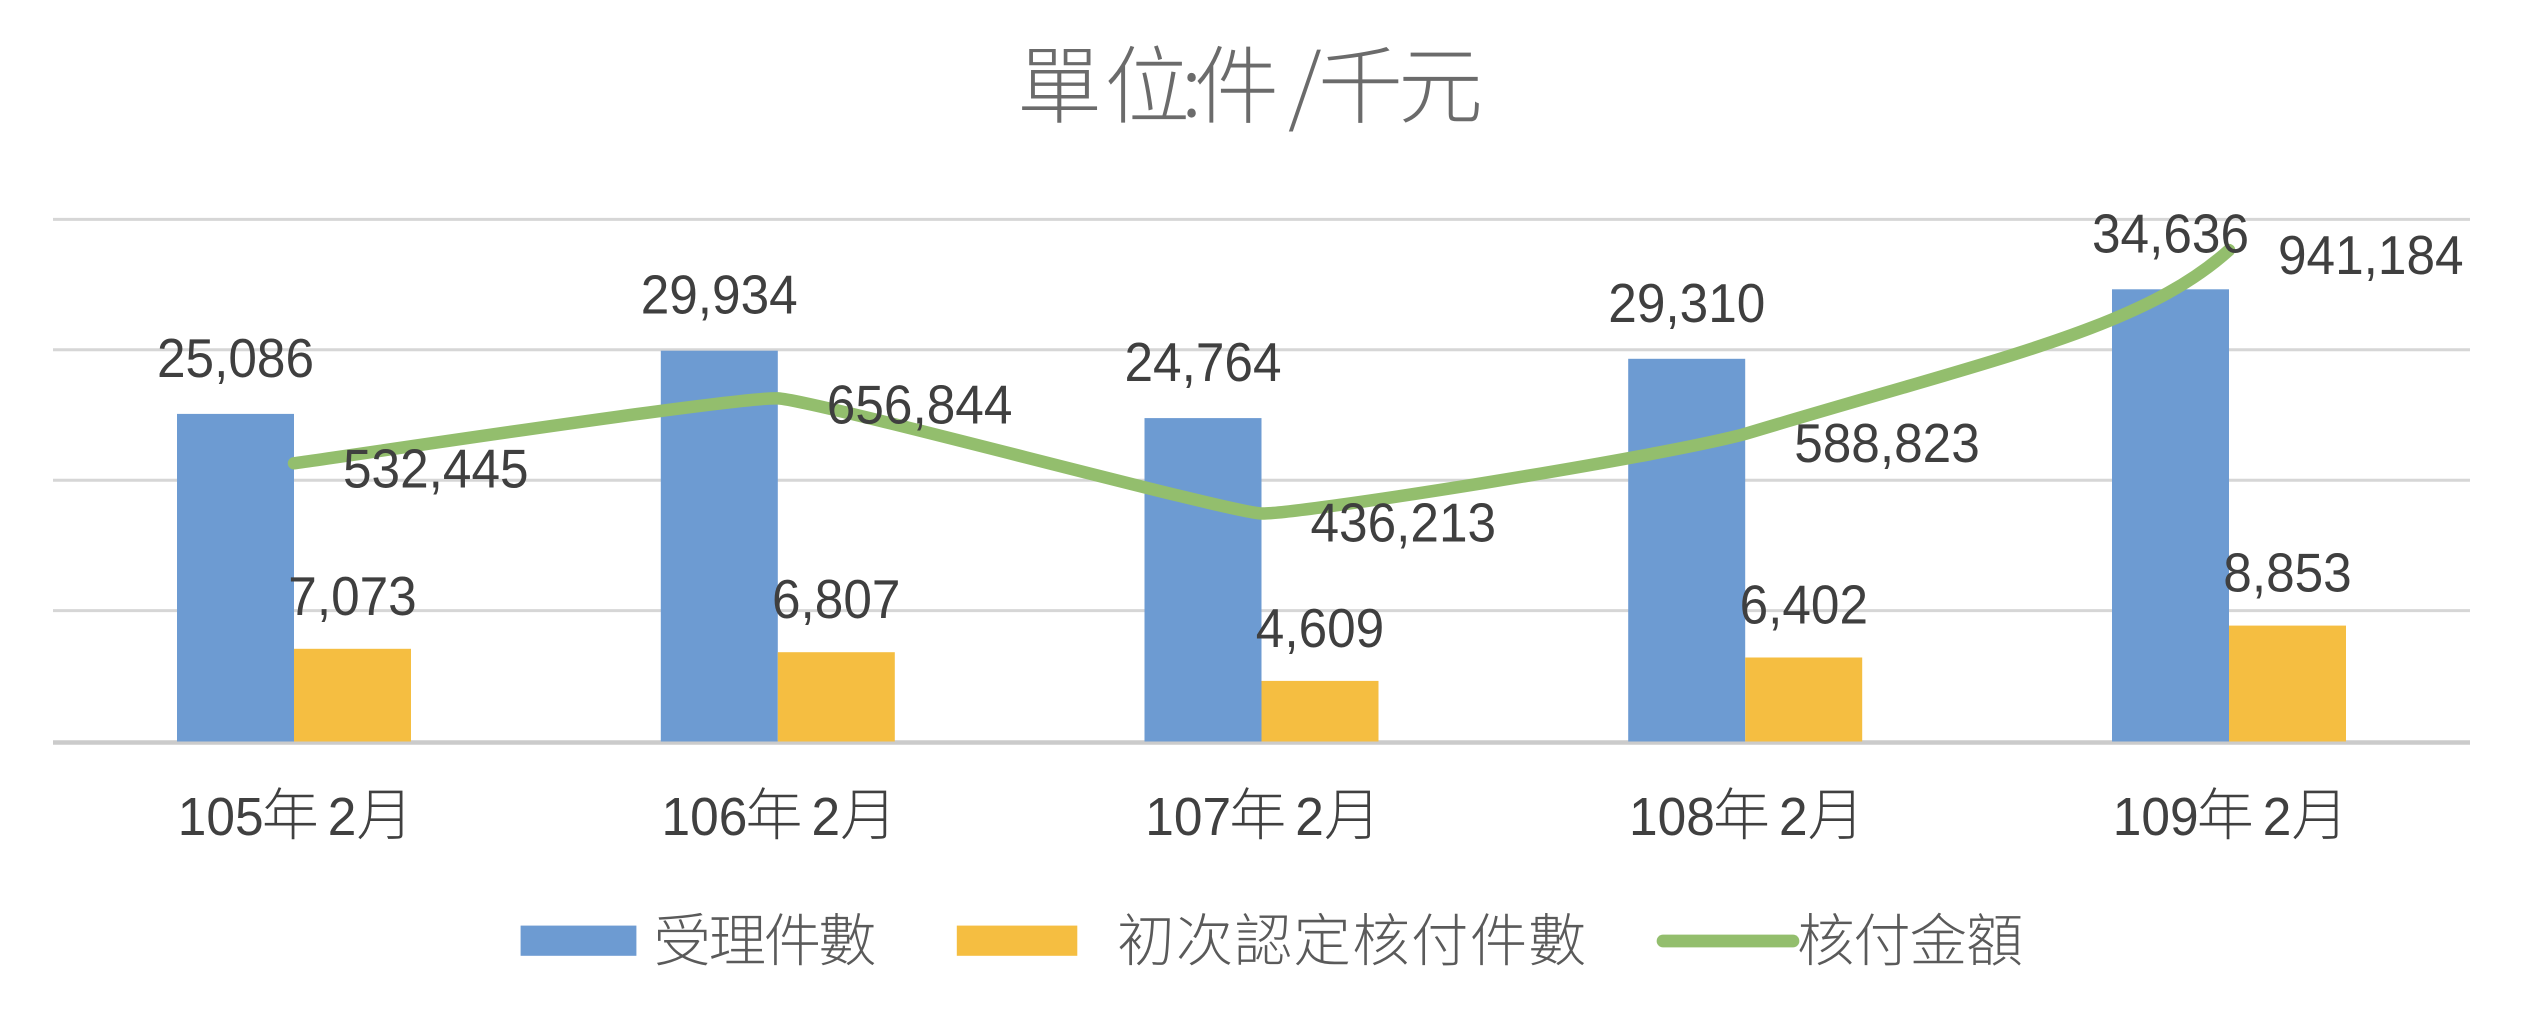 The height and width of the screenshot is (1020, 2522). I want to click on svg-text: 656,844, so click(920, 404).